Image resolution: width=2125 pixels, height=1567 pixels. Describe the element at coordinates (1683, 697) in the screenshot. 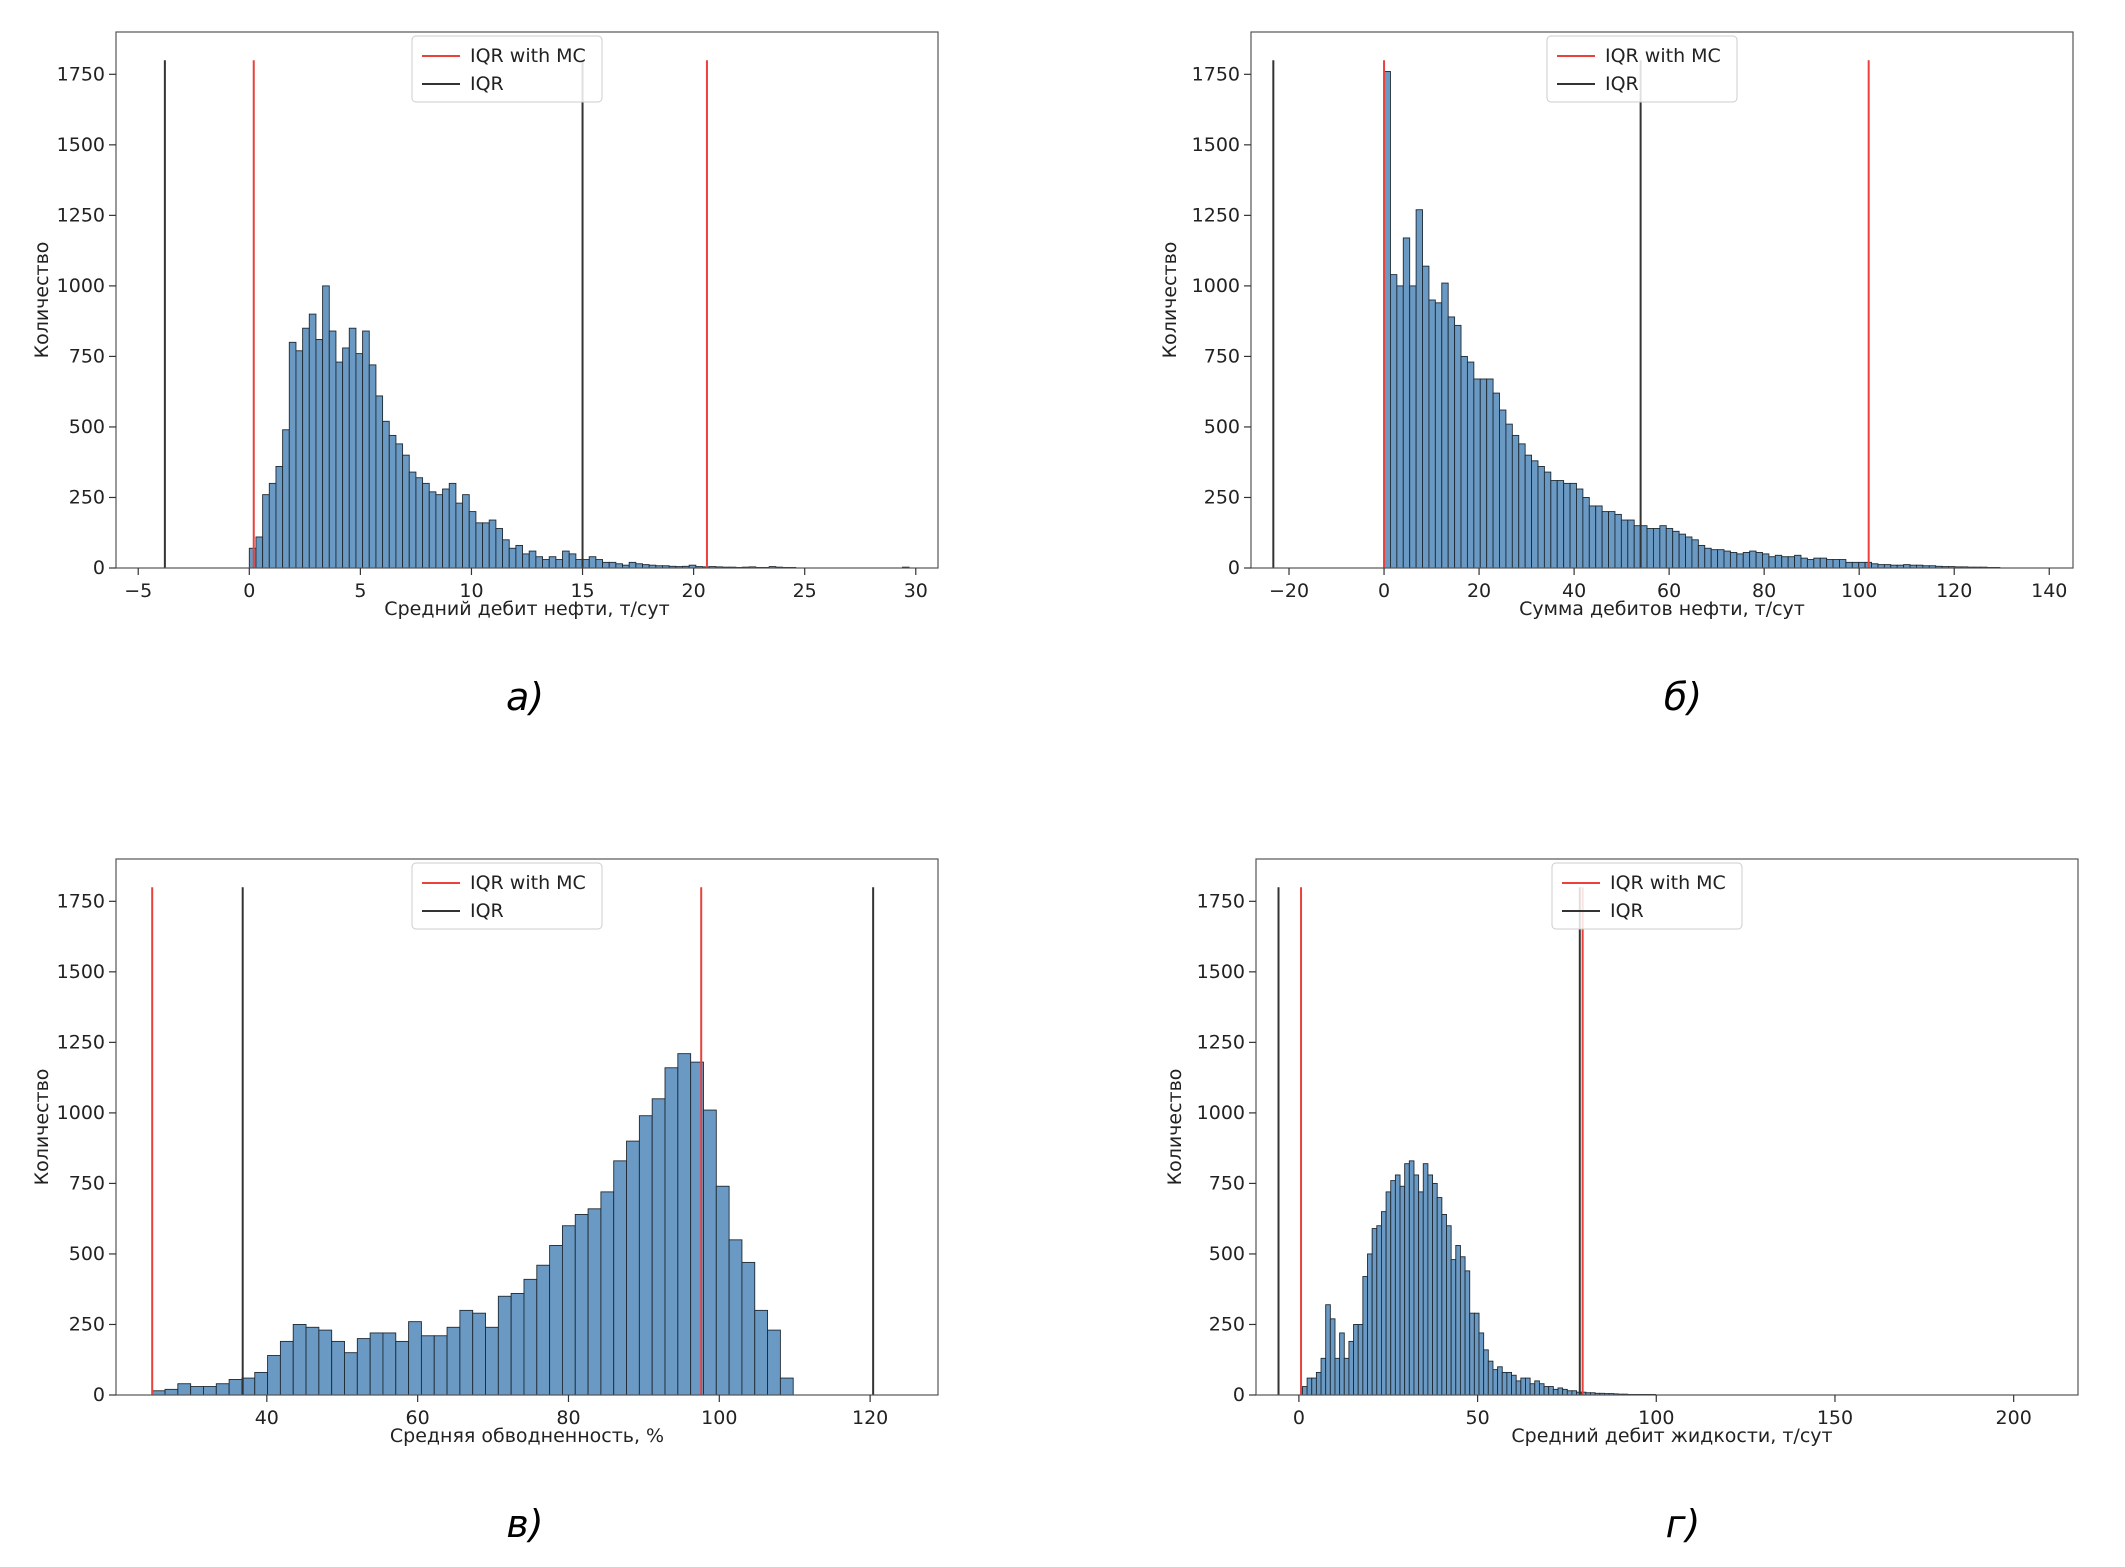

I see `subplot-caption: б)` at that location.